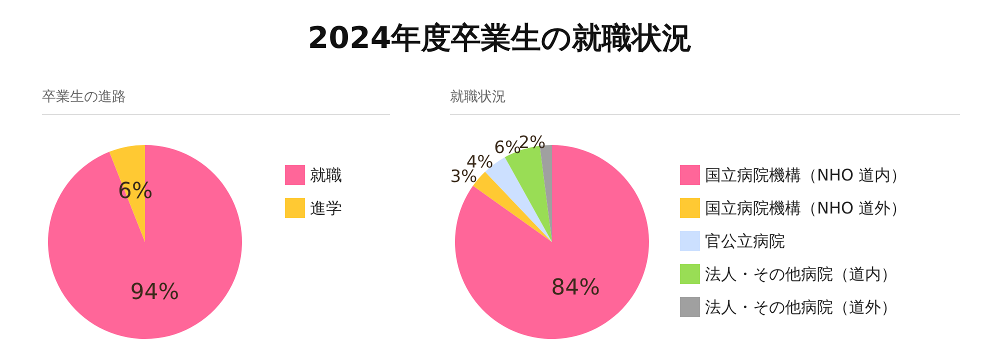 Image resolution: width=1000 pixels, height=360 pixels. Describe the element at coordinates (575, 287) in the screenshot. I see `data-label: 84%` at that location.